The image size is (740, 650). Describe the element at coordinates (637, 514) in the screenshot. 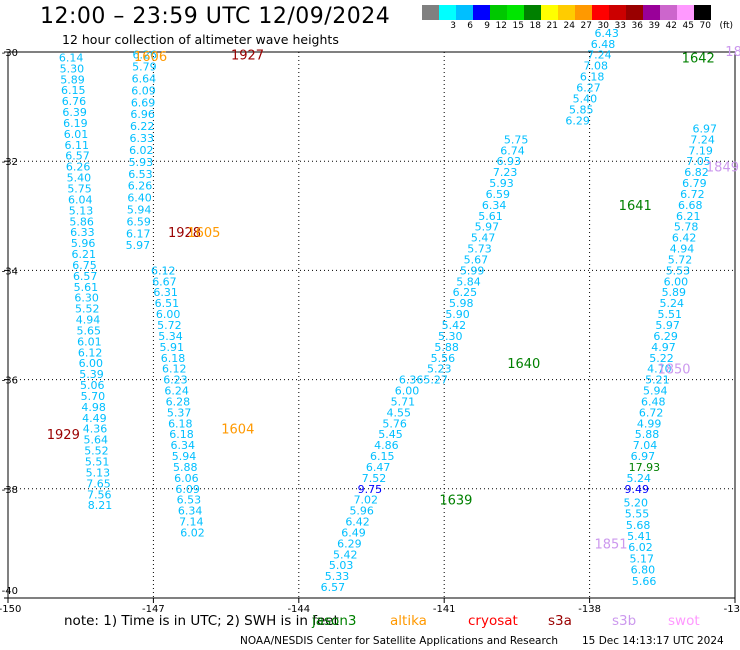

I see `wave-height-label: 5.55` at that location.